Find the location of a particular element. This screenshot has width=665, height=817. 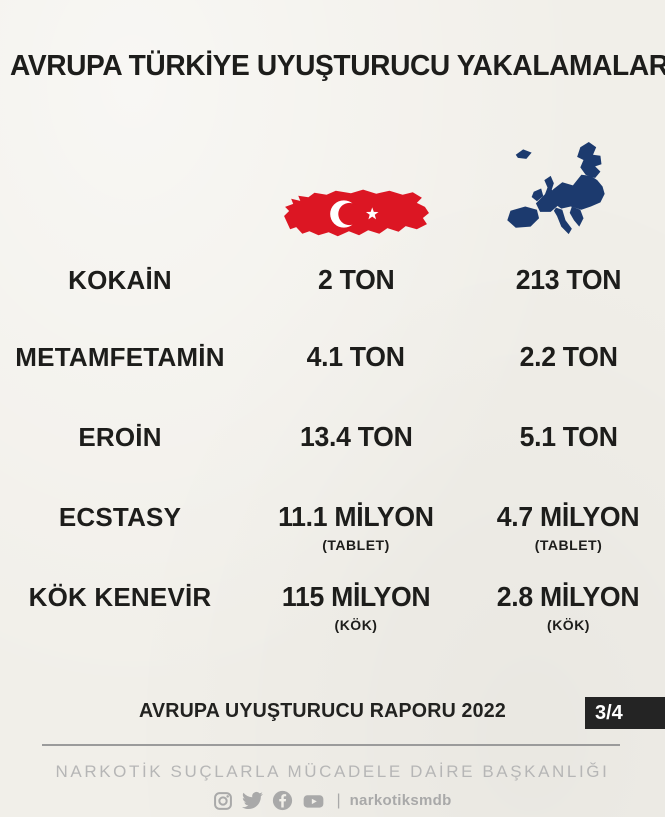

europe-value: 5.1 TON is located at coordinates (568, 436).